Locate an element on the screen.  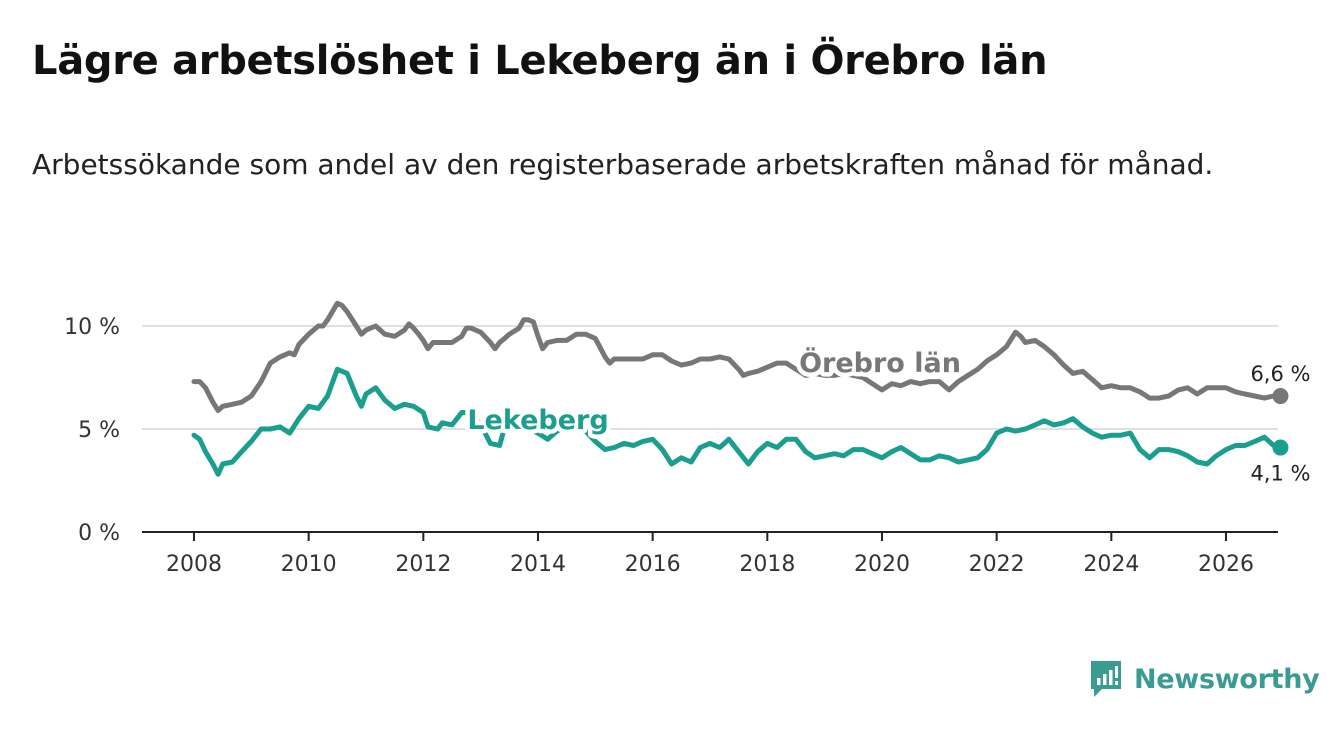
series-name-halo: Lekeberg is located at coordinates (537, 420).